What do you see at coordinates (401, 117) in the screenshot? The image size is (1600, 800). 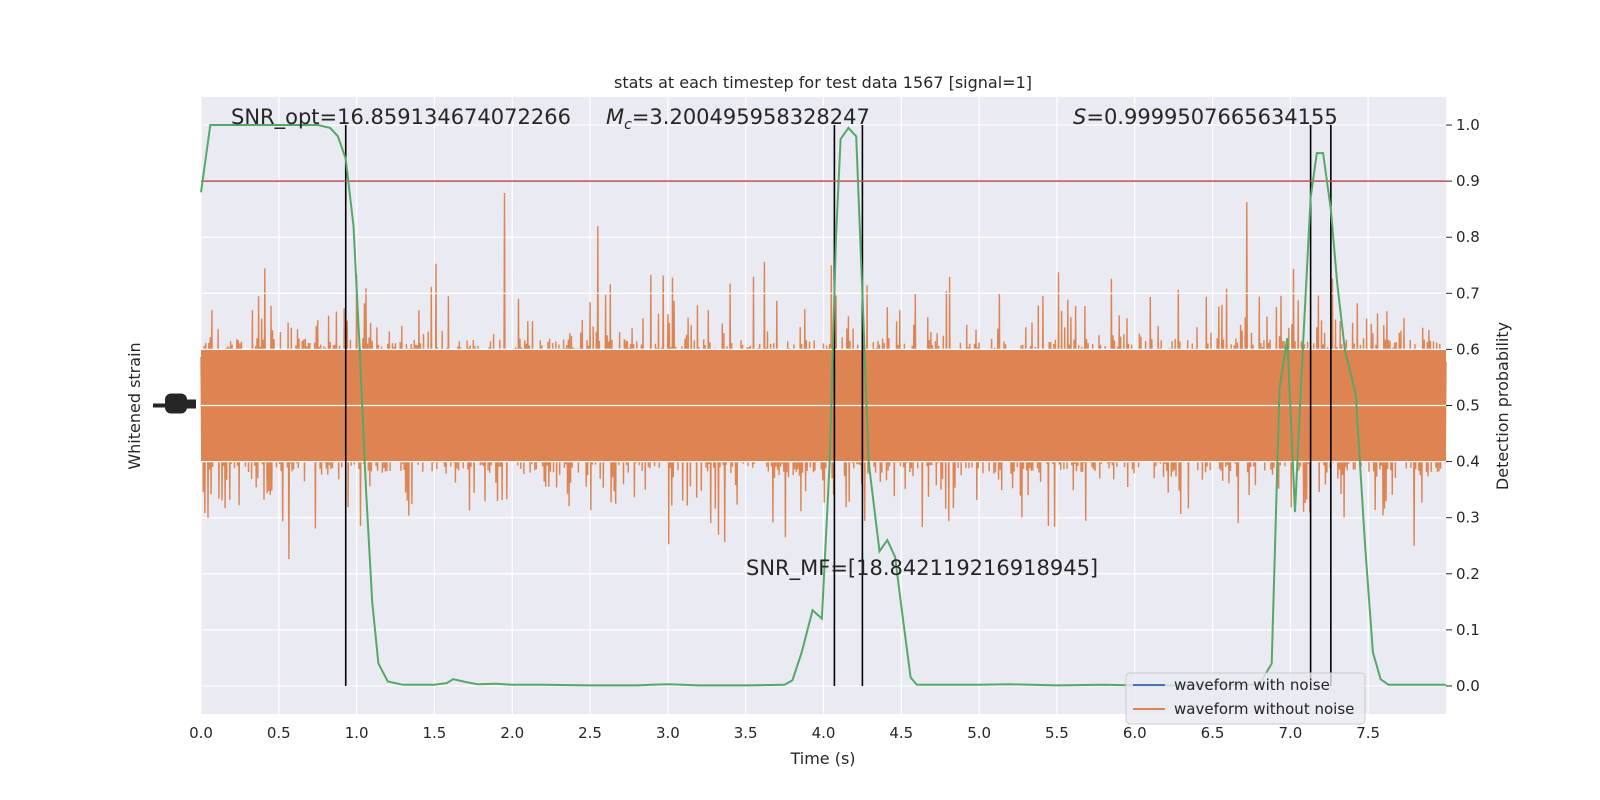 I see `snr-opt-annotation: SNR_opt=16.859134674072266` at bounding box center [401, 117].